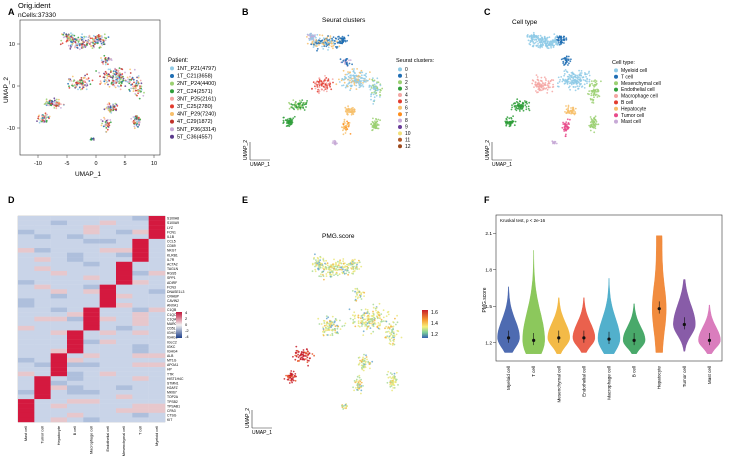 This screenshot has width=729, height=461. What do you see at coordinates (262, 433) in the screenshot?
I see `panel-e-axis-x: UMAP_1` at bounding box center [262, 433].